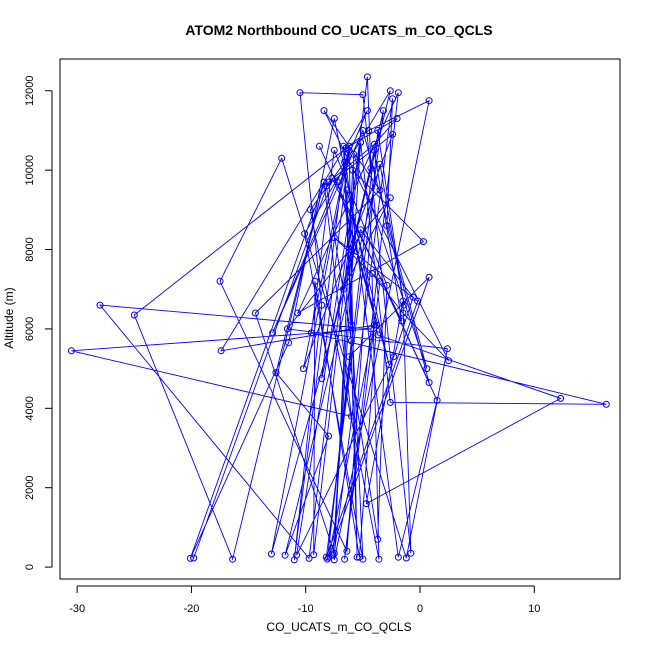 Image resolution: width=650 pixels, height=650 pixels. I want to click on y-axis-label: Altitude (m), so click(9, 317).